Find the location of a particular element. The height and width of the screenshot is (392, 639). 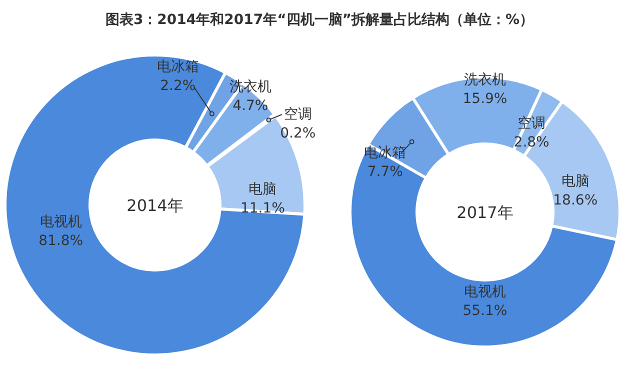

data-label: 11.1% is located at coordinates (262, 208).